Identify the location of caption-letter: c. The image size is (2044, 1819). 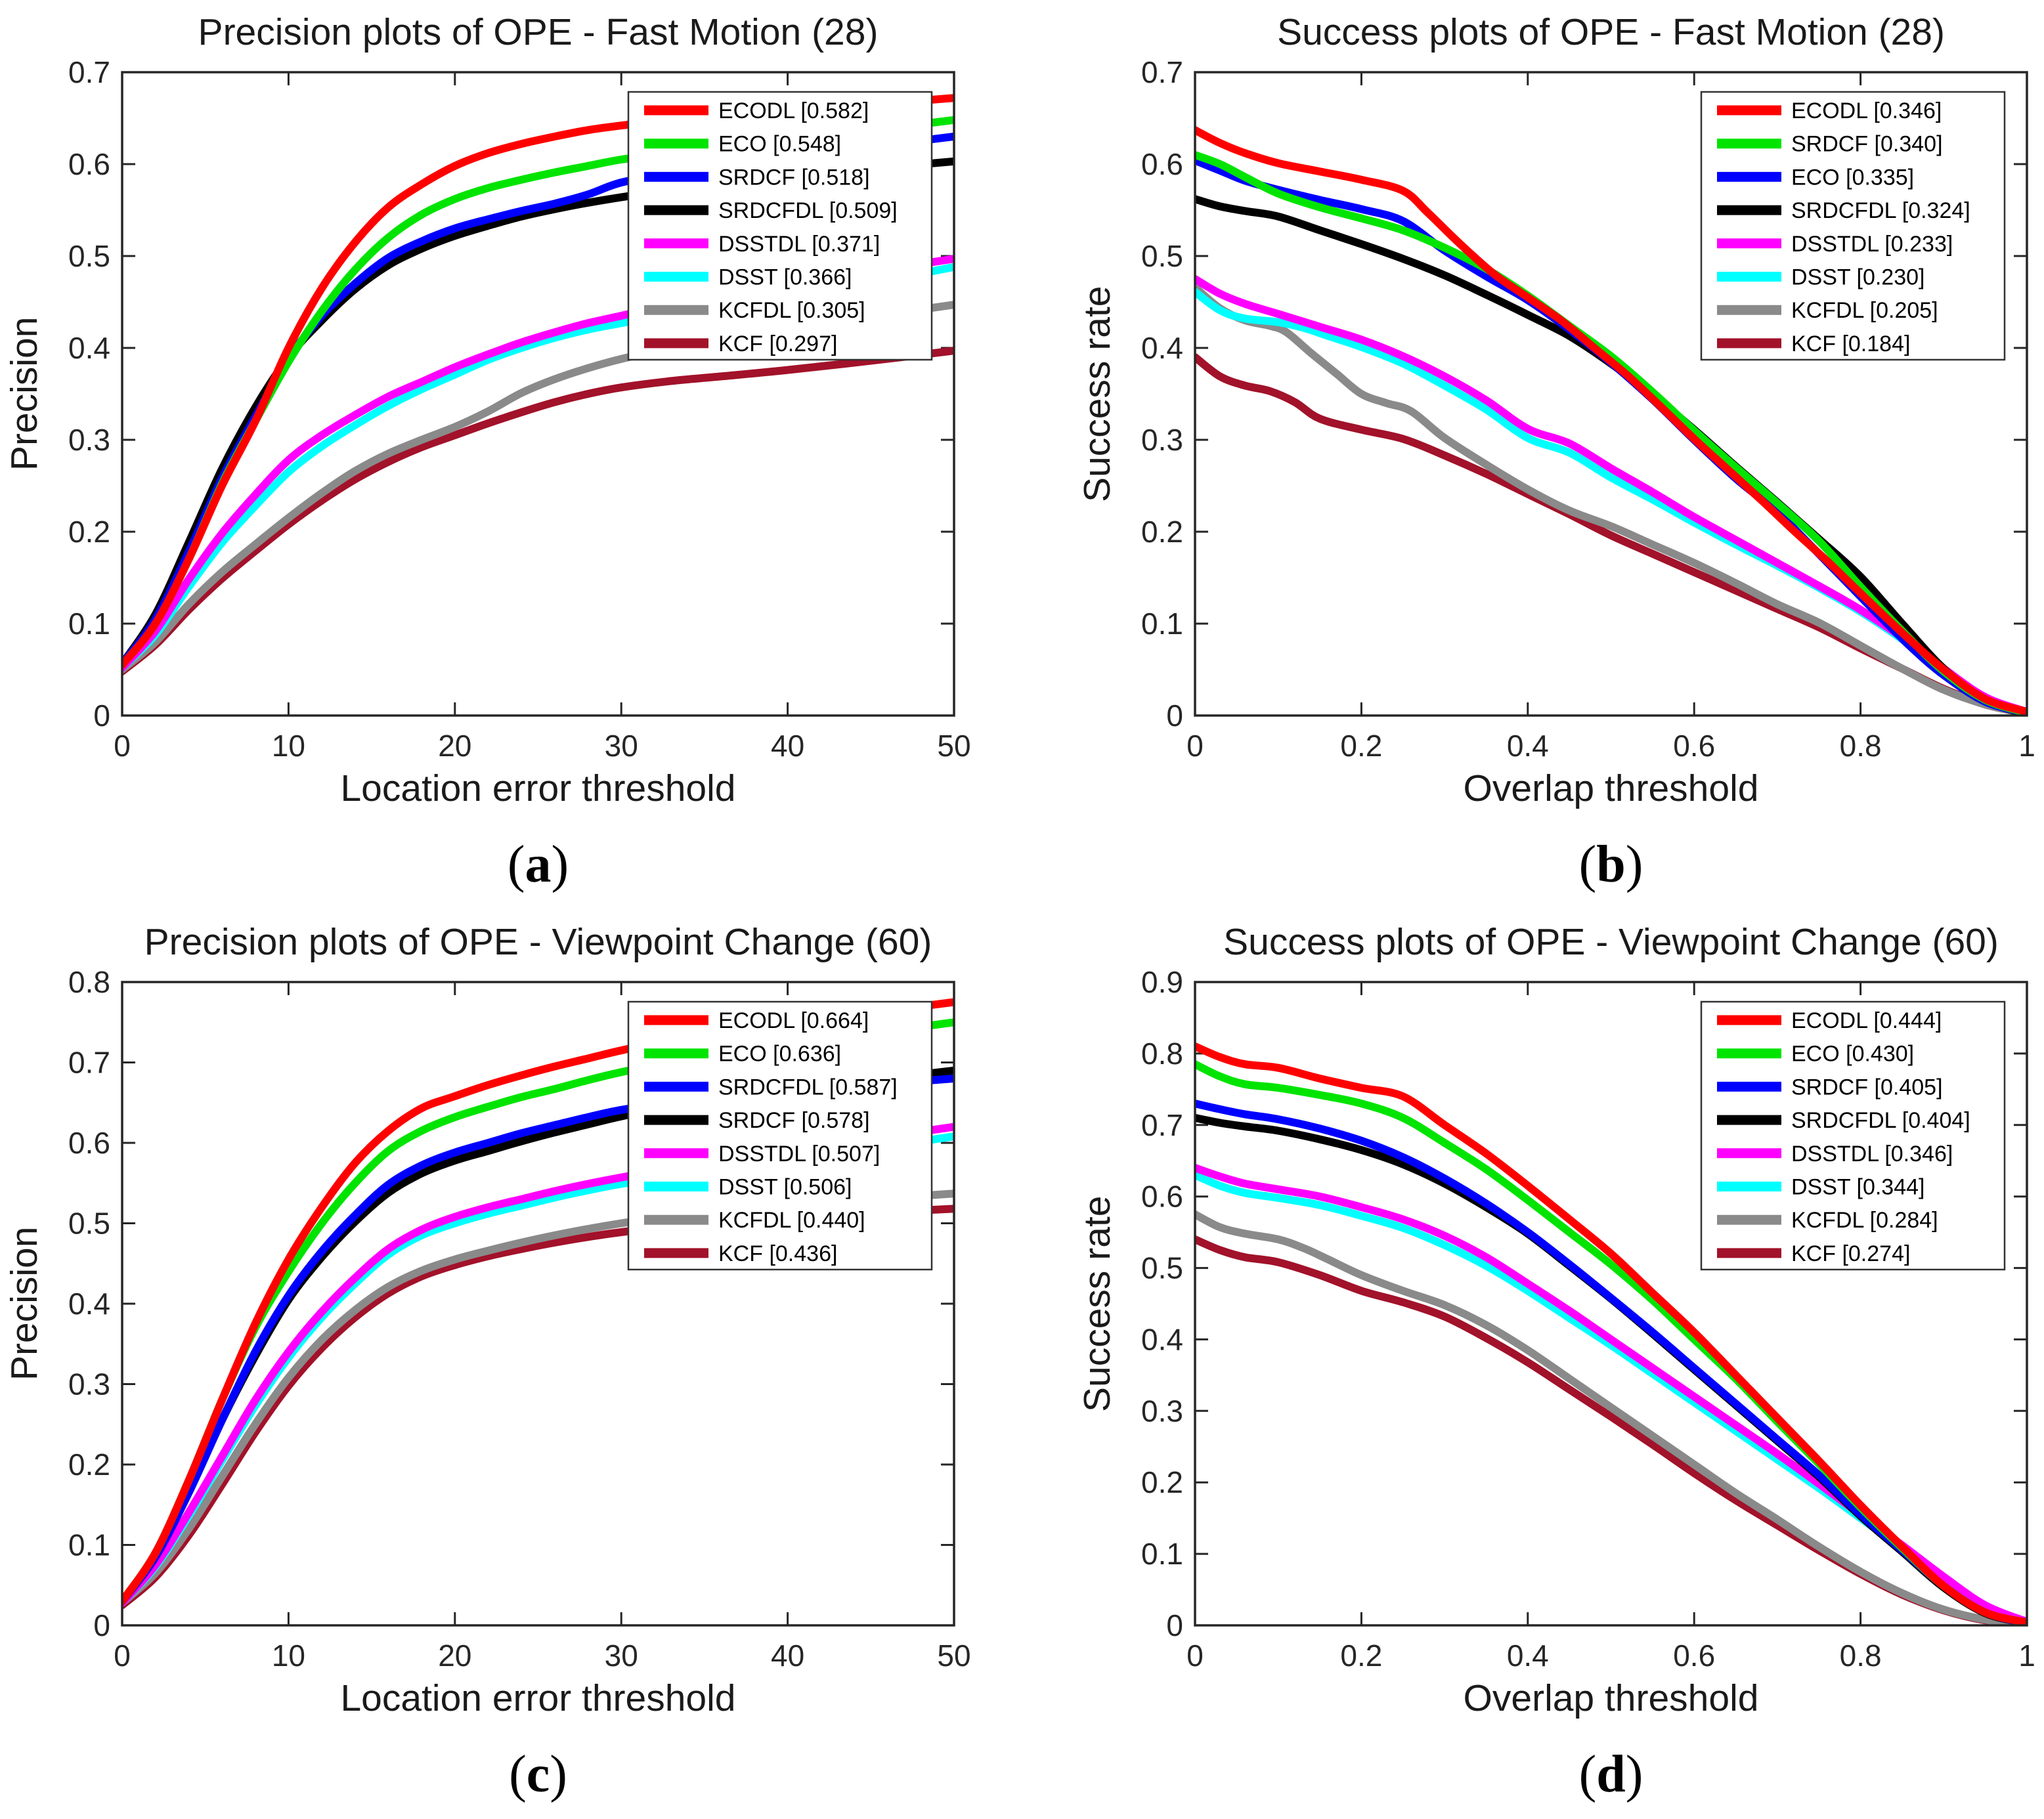
(538, 1774).